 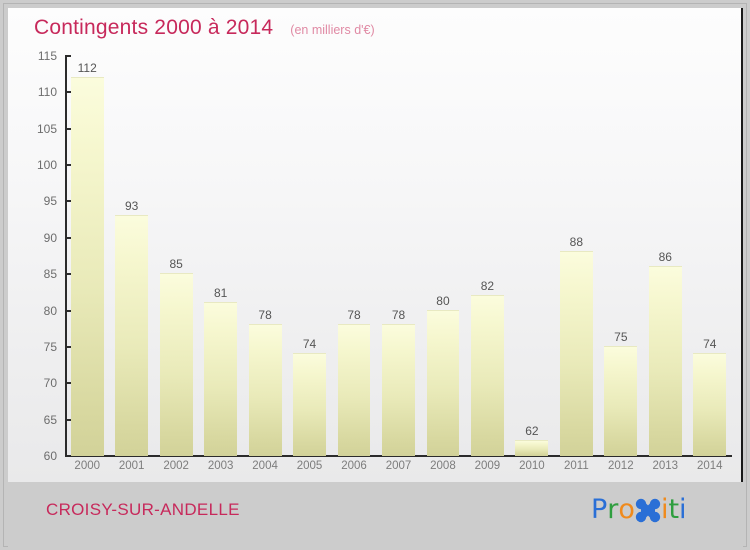 I want to click on bar-value-label: 81, so click(x=220, y=293).